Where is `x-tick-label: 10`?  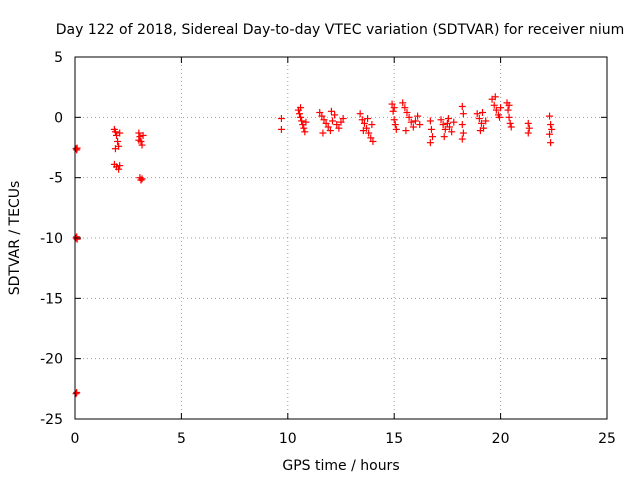
x-tick-label: 10 is located at coordinates (288, 439).